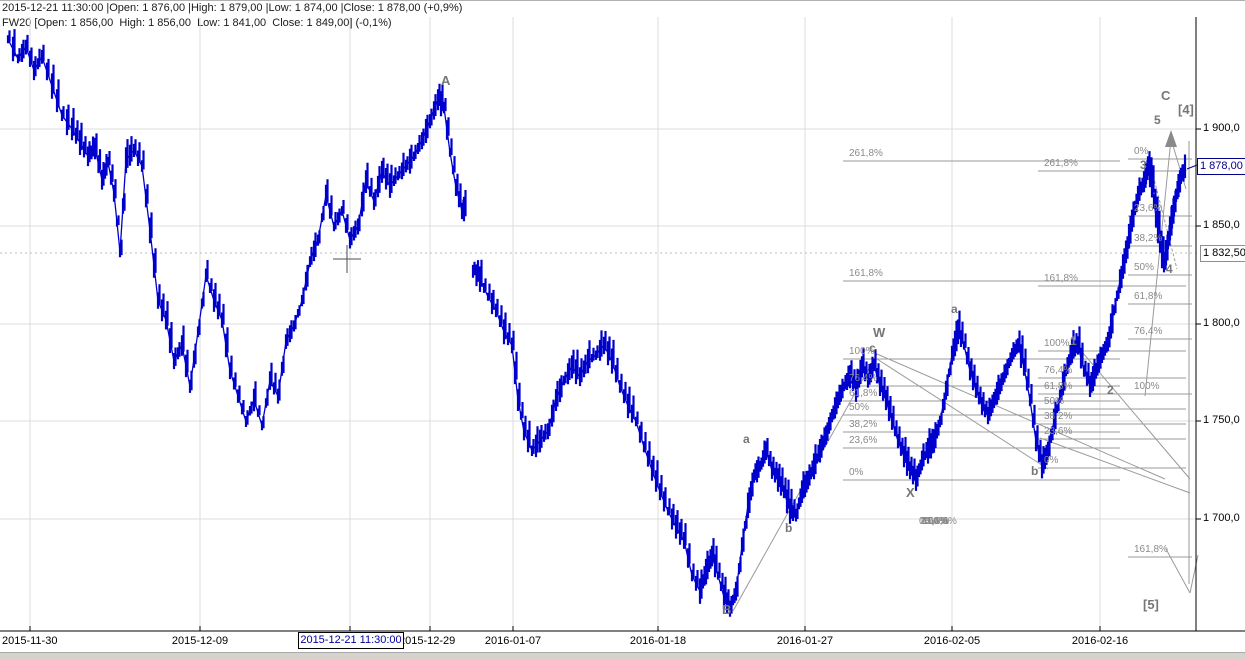 The width and height of the screenshot is (1245, 660). I want to click on wave-label-X: X, so click(910, 492).